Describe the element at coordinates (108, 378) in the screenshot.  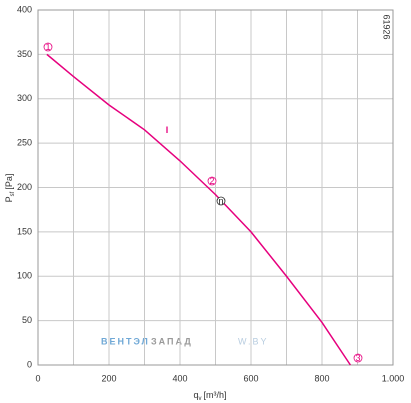
I see `x-tick-label: 200` at that location.